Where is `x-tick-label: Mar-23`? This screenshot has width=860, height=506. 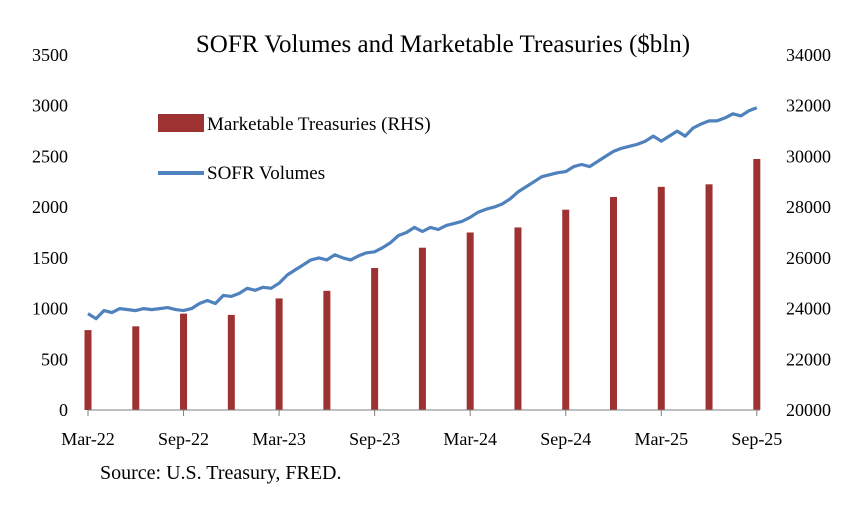 x-tick-label: Mar-23 is located at coordinates (279, 439).